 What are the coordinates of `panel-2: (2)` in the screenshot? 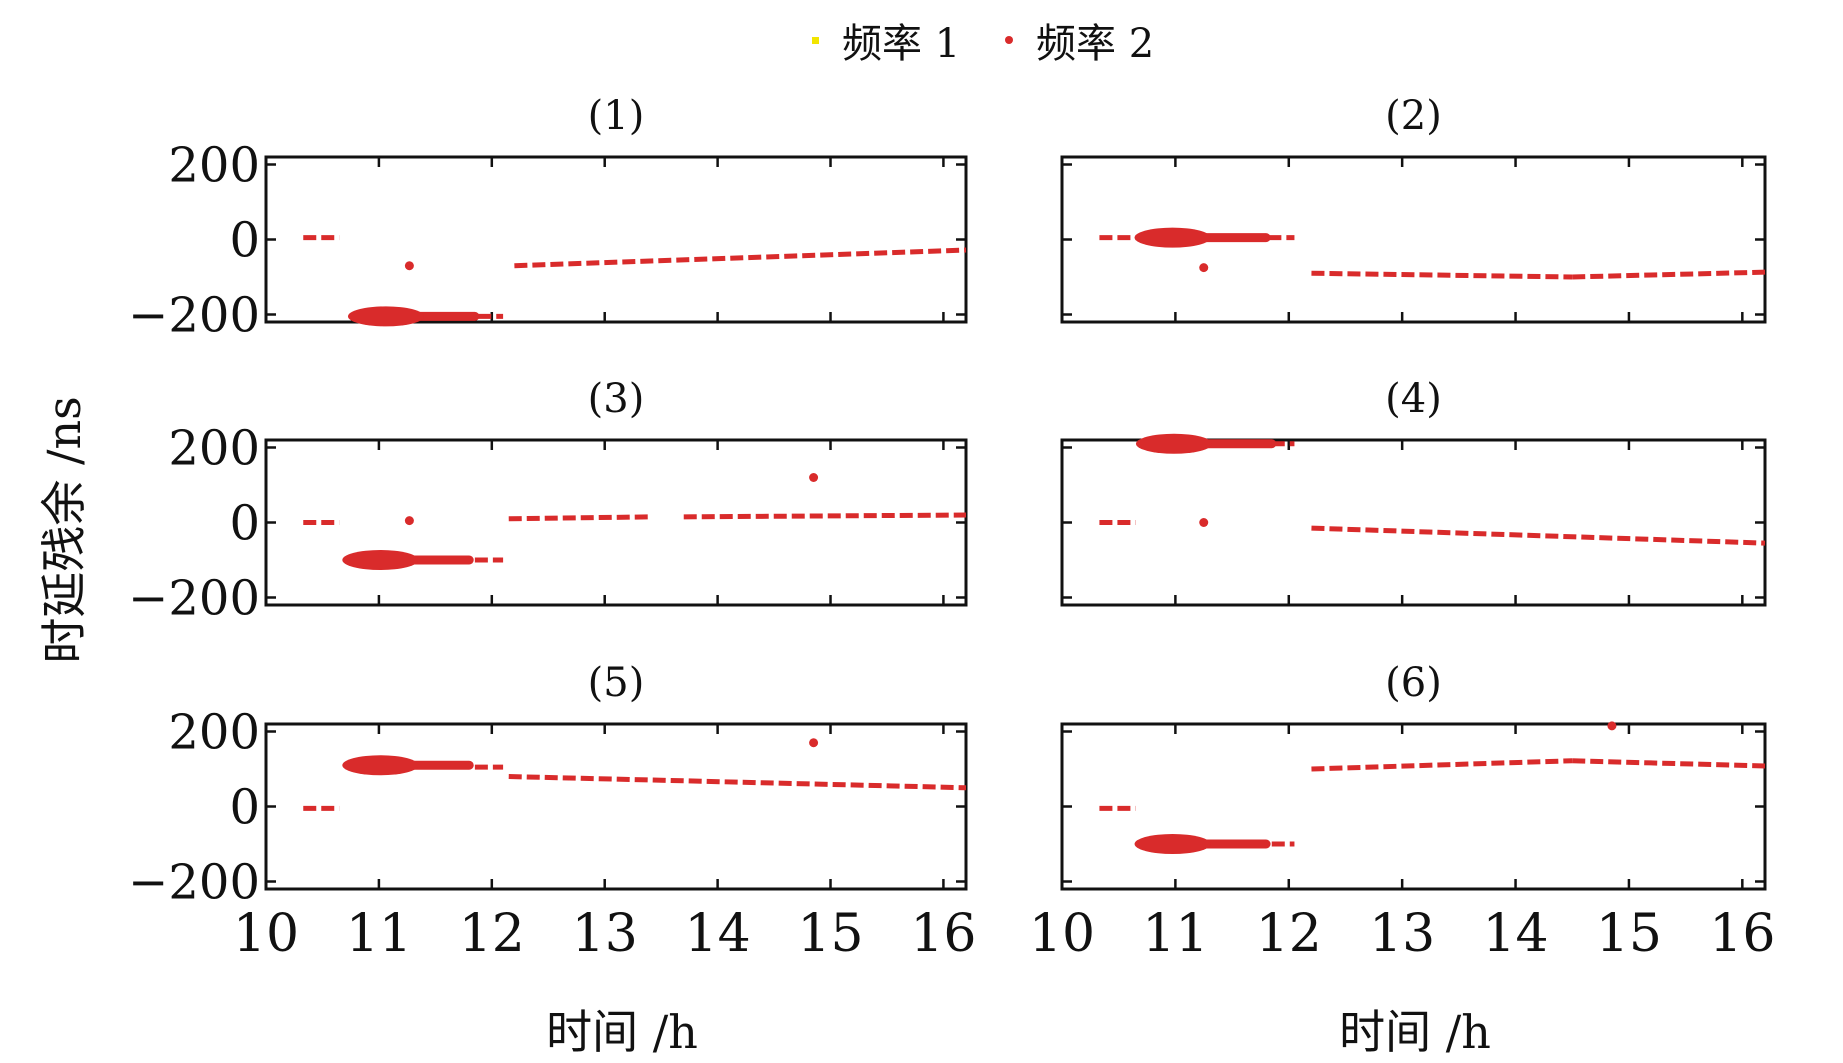 It's located at (1413, 208).